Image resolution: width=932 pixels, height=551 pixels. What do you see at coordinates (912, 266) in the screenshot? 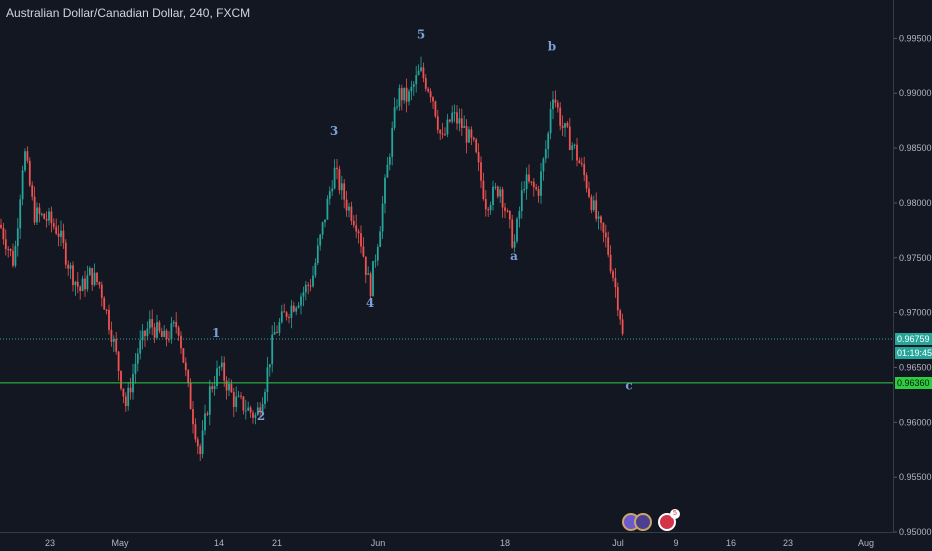
I see `price-axis` at bounding box center [912, 266].